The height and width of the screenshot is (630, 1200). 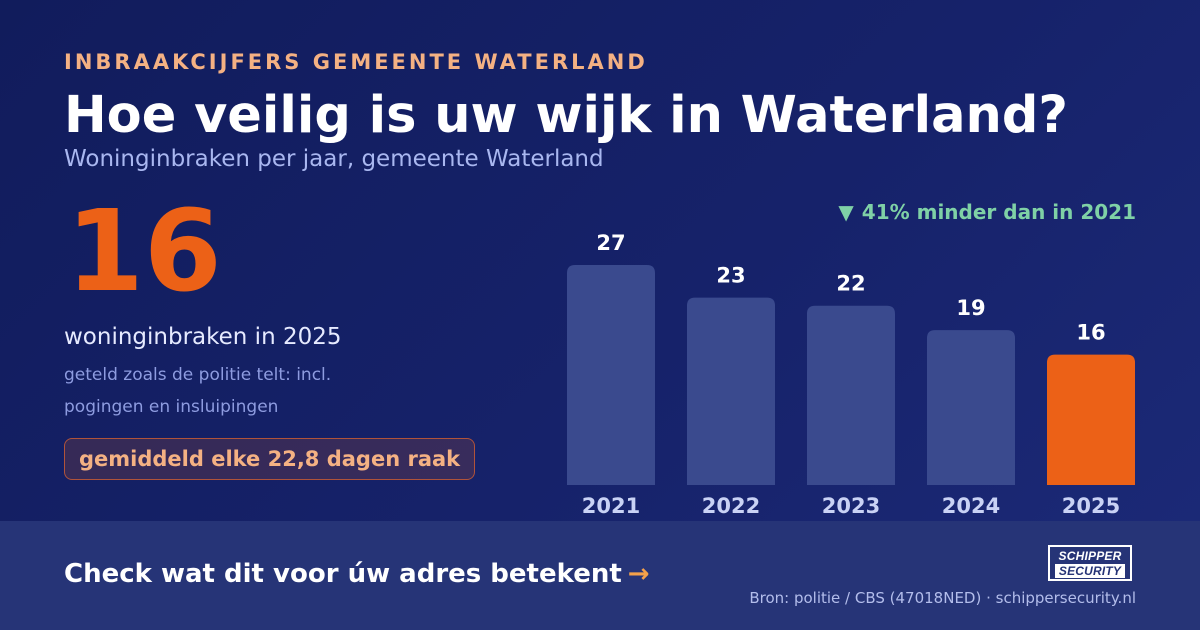 I want to click on x-tick-2022: 2022, so click(x=731, y=506).